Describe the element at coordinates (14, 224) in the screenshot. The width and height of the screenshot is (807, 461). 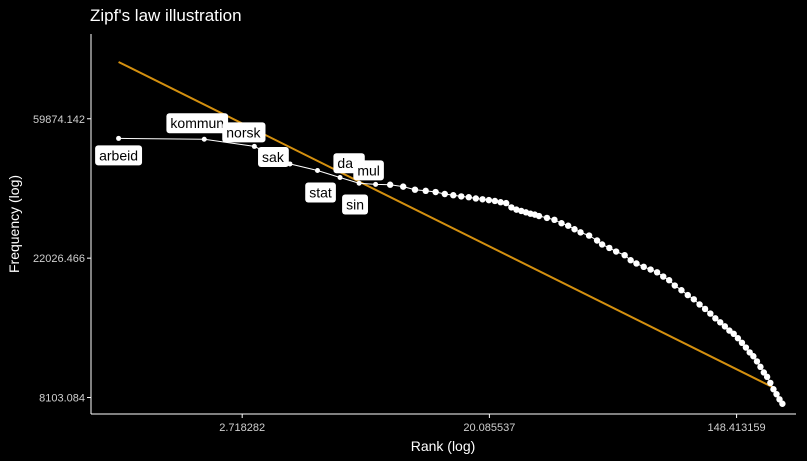
I see `y-axis-title: Frequency (log)` at that location.